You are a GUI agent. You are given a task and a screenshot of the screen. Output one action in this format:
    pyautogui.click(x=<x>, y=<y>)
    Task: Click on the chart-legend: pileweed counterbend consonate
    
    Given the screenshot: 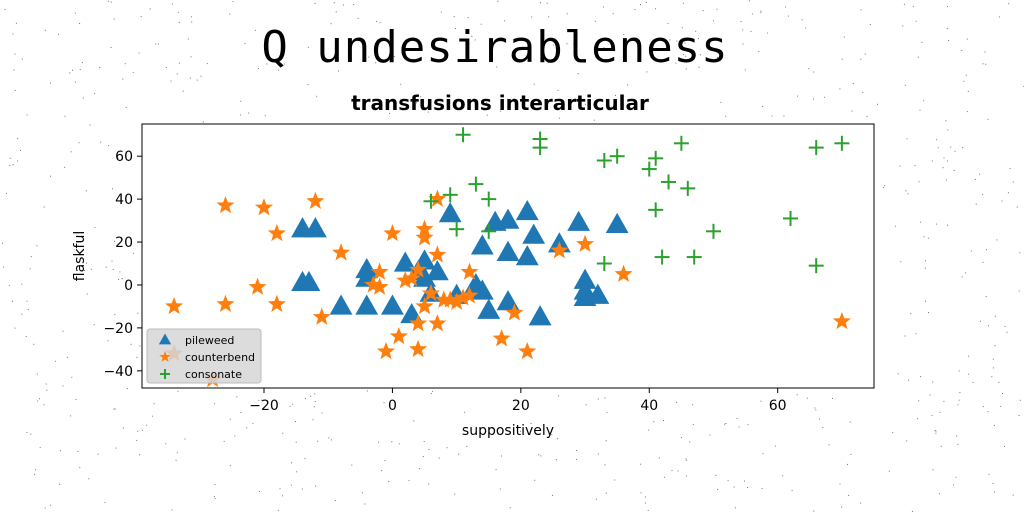 What is the action you would take?
    pyautogui.click(x=204, y=356)
    